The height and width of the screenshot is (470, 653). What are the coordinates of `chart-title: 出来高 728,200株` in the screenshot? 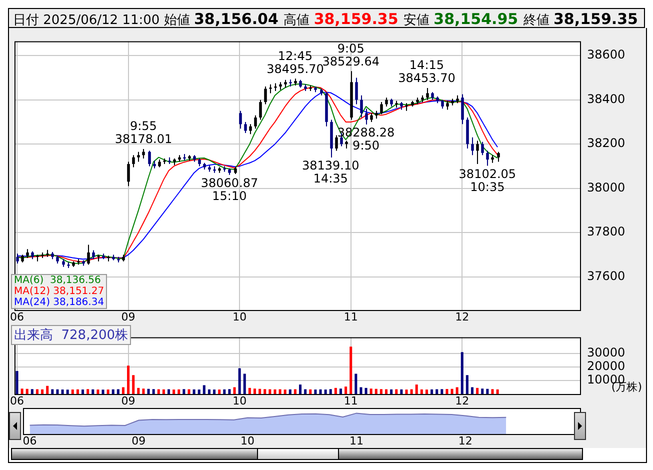 It's located at (71, 335).